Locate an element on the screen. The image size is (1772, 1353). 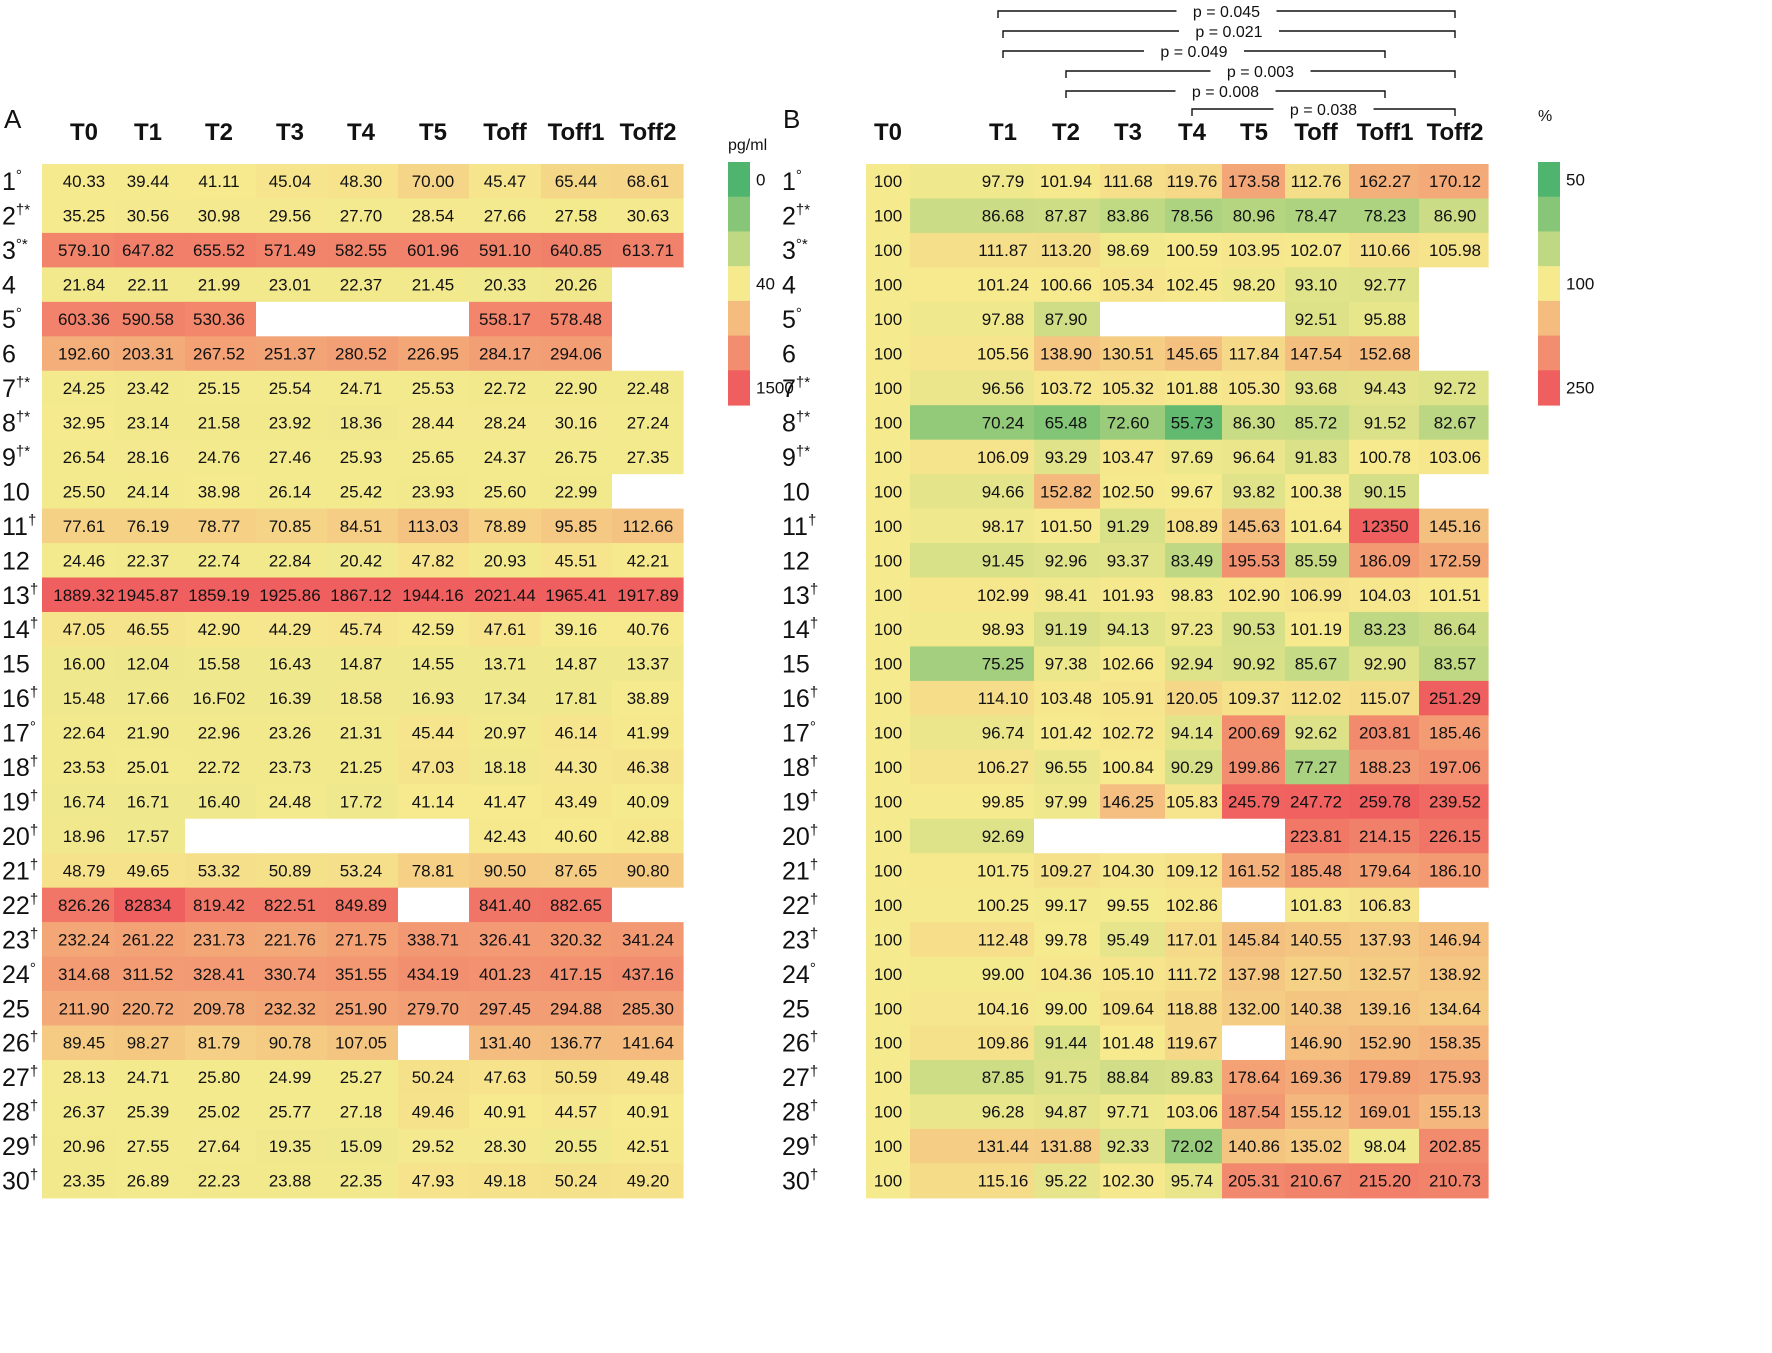
row-label: 18† is located at coordinates (20, 767).